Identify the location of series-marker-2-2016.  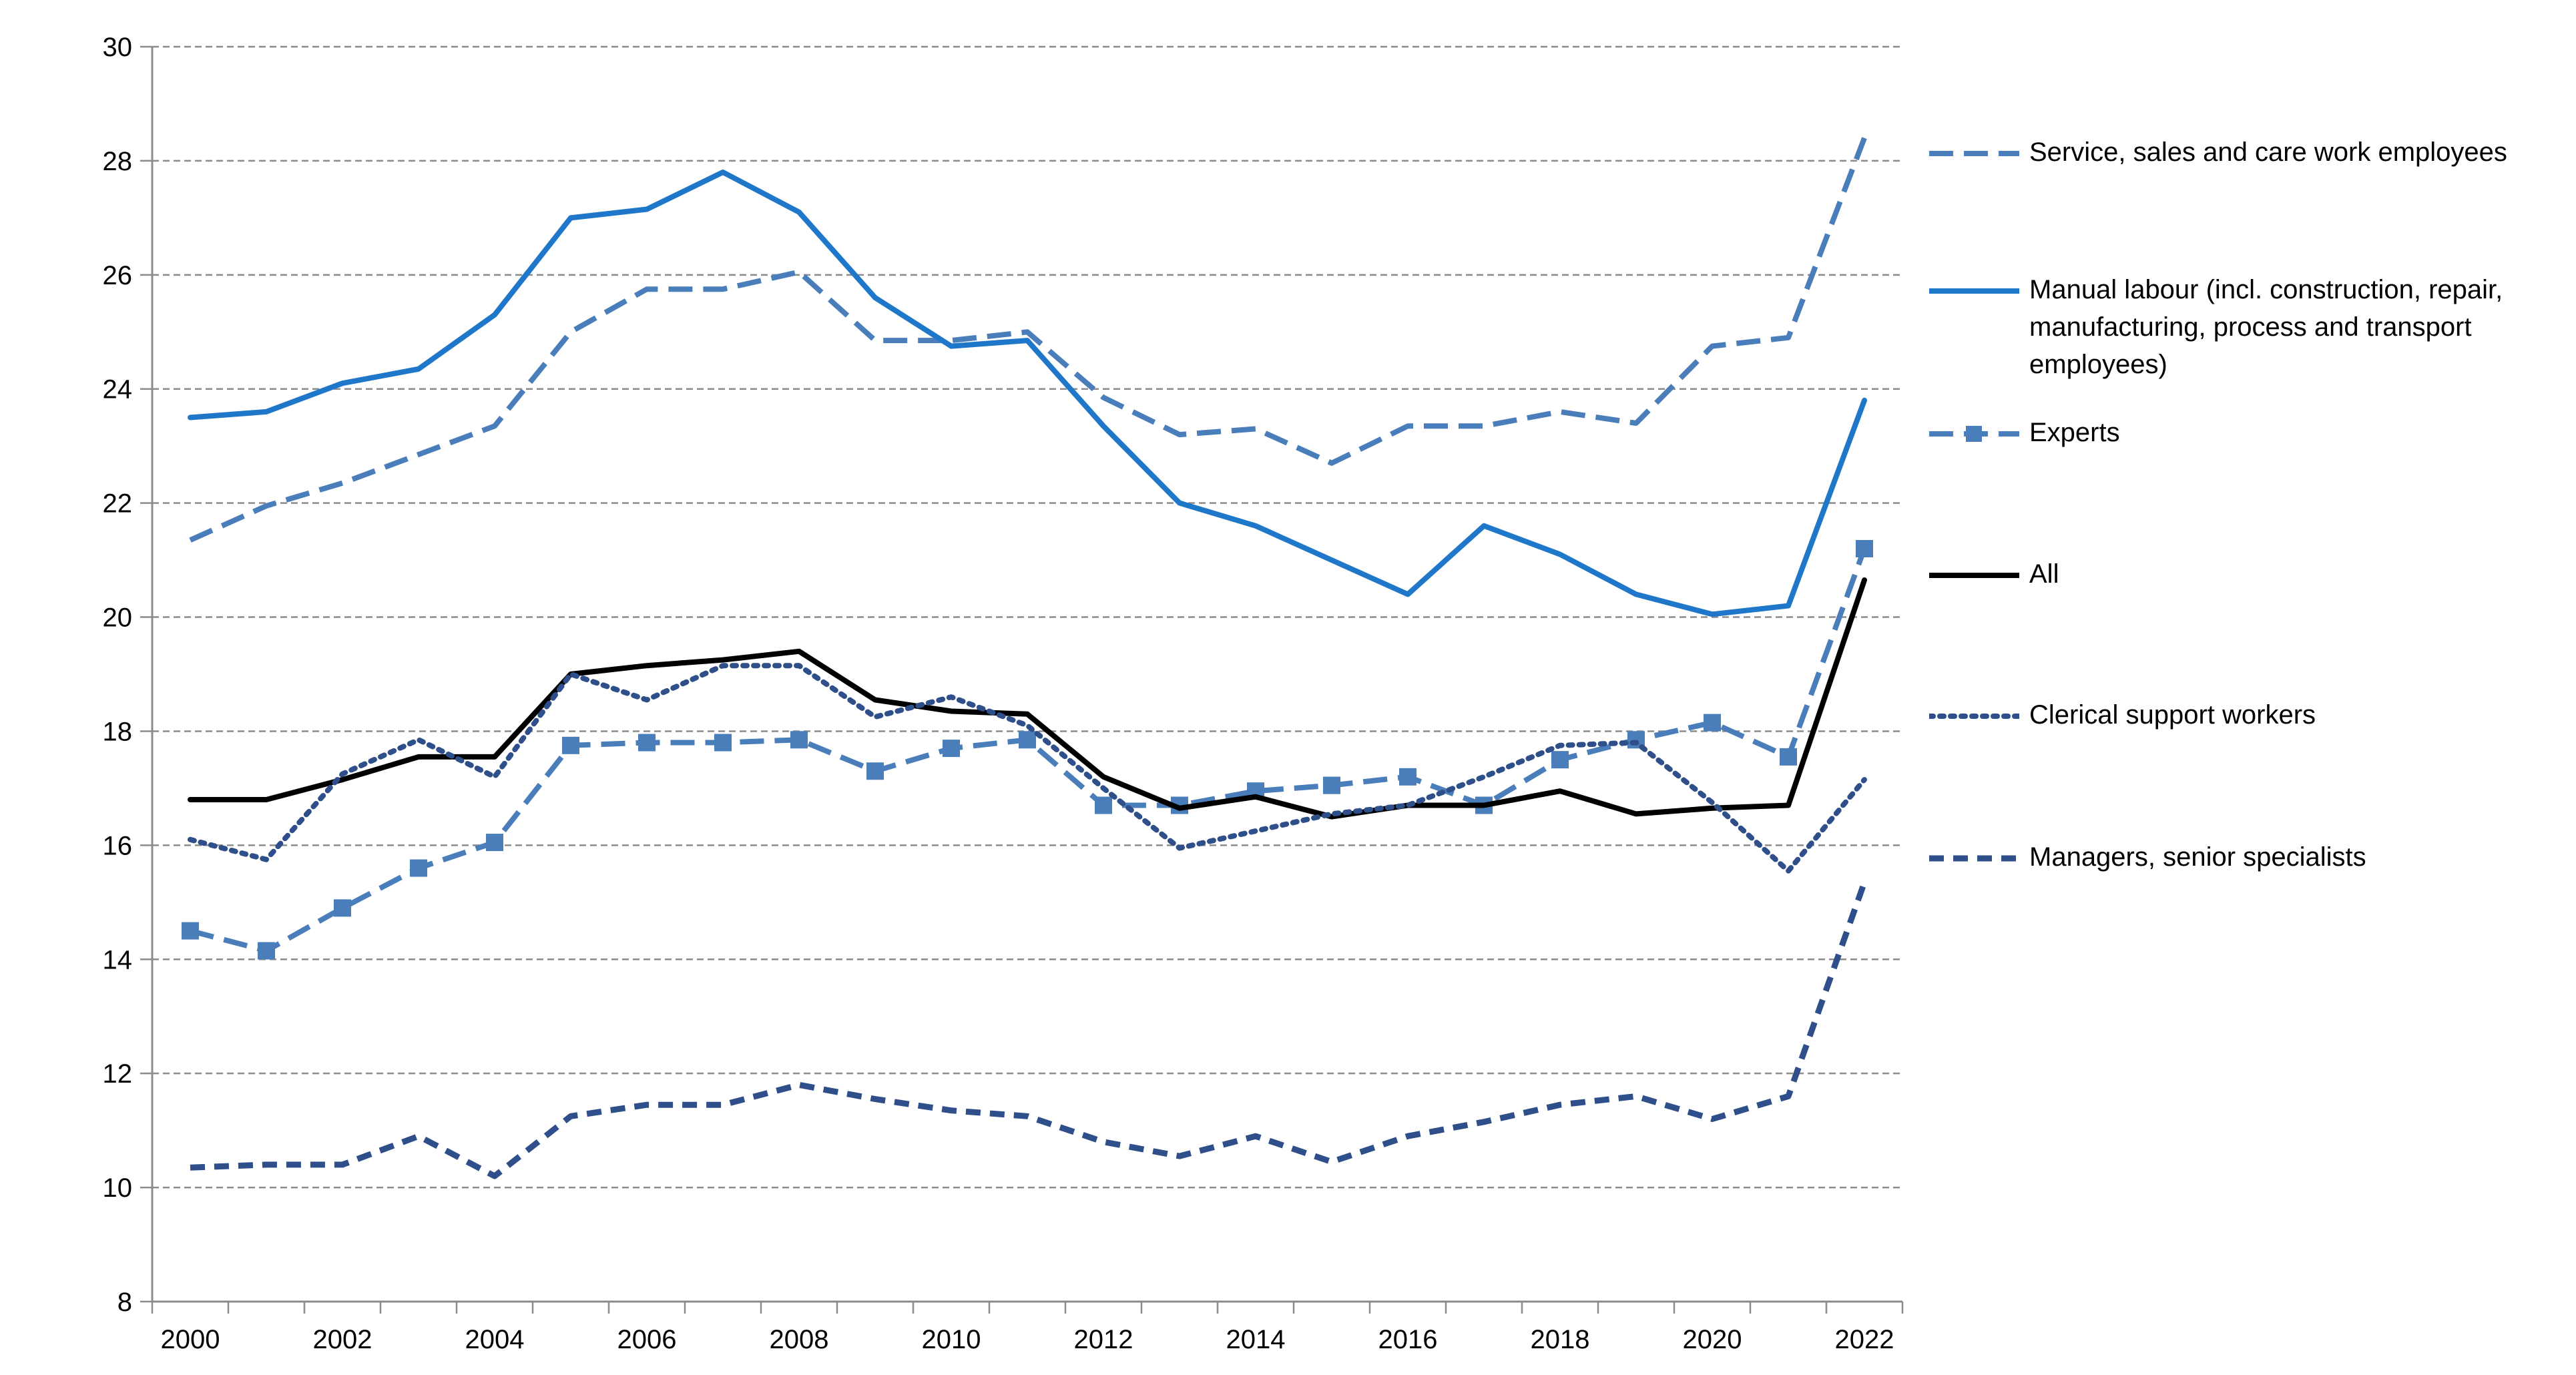
(1407, 777).